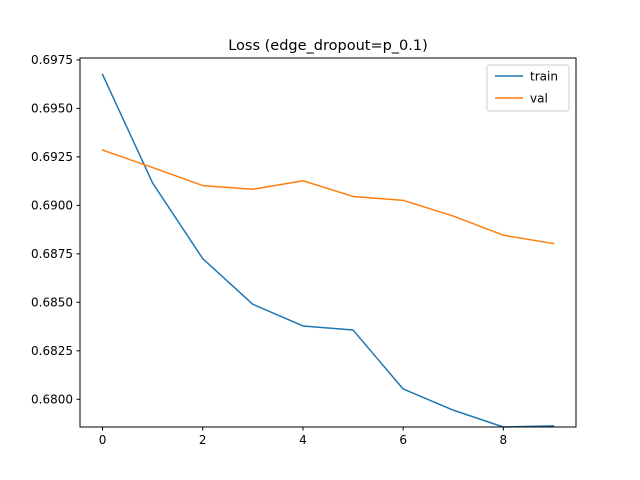  Describe the element at coordinates (303, 440) in the screenshot. I see `x-tick-label: 4` at that location.